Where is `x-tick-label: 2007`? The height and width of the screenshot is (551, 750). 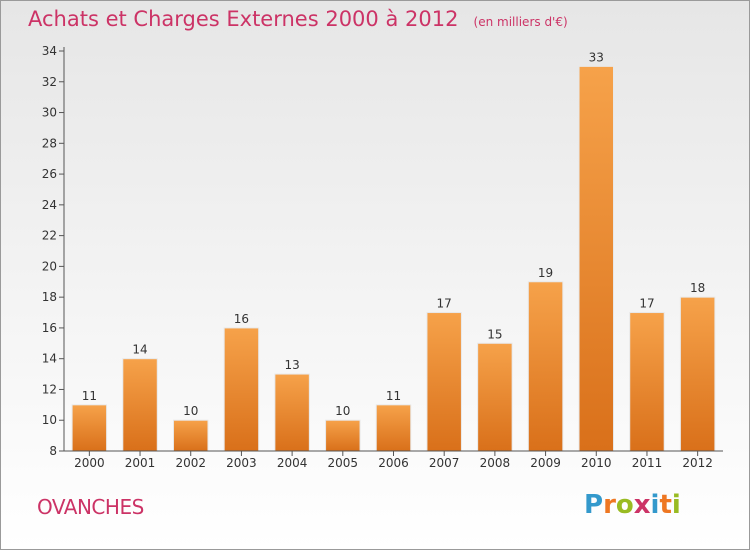 x-tick-label: 2007 is located at coordinates (444, 463).